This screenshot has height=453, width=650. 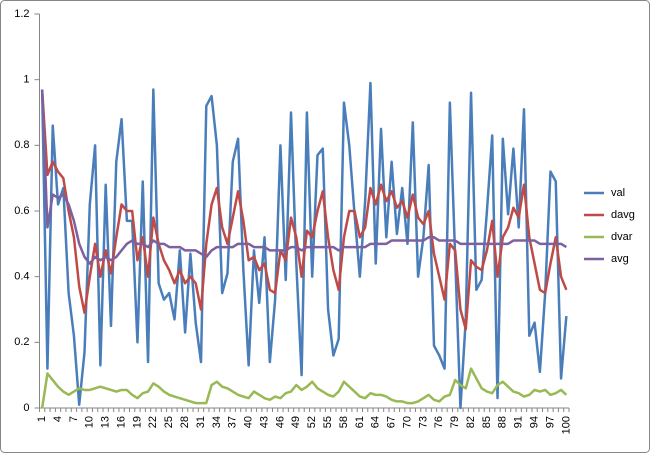 What do you see at coordinates (439, 422) in the screenshot?
I see `x-tick-label: 76` at bounding box center [439, 422].